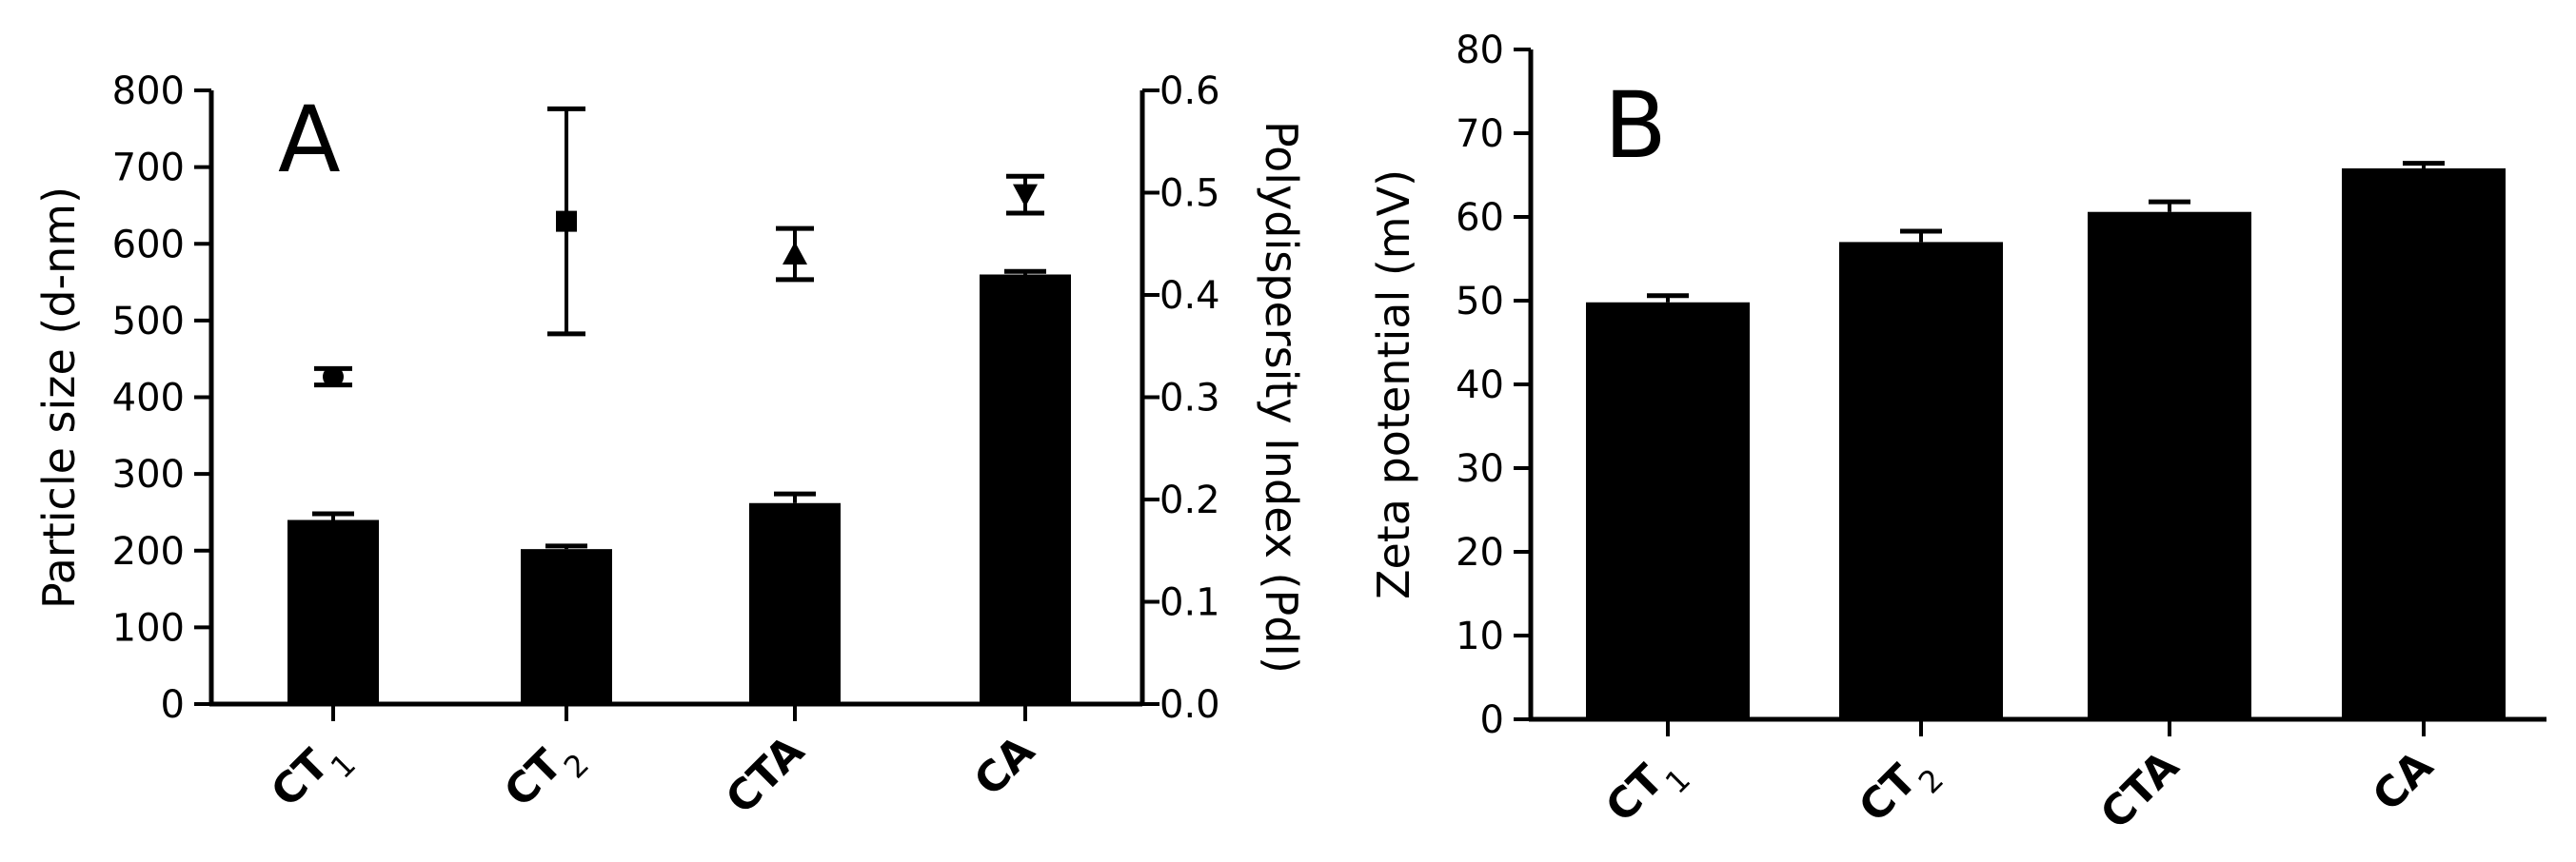 The width and height of the screenshot is (2576, 862). Describe the element at coordinates (1189, 705) in the screenshot. I see `secondary-y-tick-label: 0.0` at that location.